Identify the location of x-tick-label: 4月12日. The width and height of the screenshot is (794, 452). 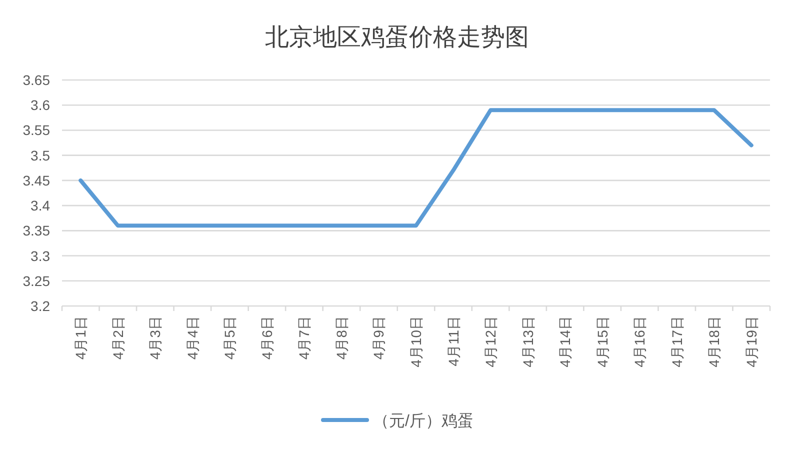
(490, 342).